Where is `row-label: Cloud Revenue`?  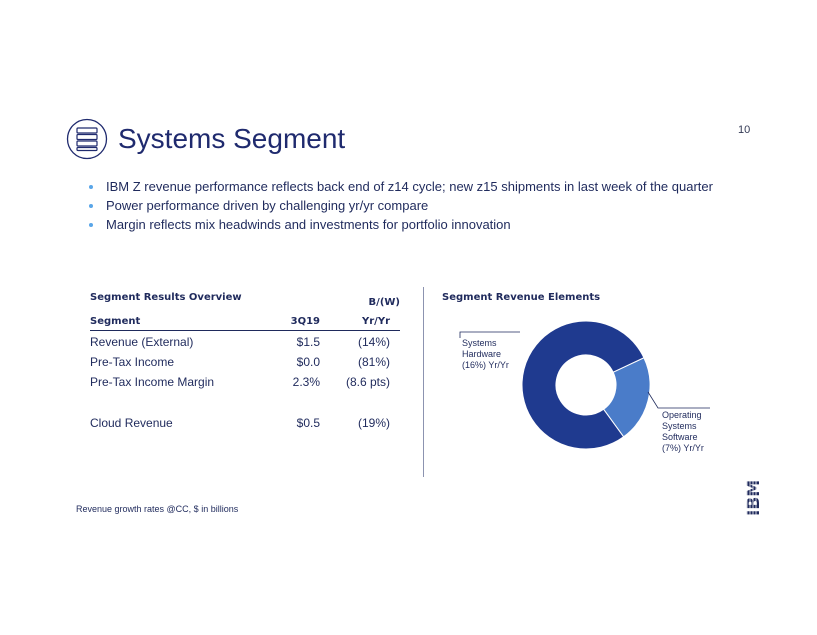
row-label: Cloud Revenue is located at coordinates (131, 423).